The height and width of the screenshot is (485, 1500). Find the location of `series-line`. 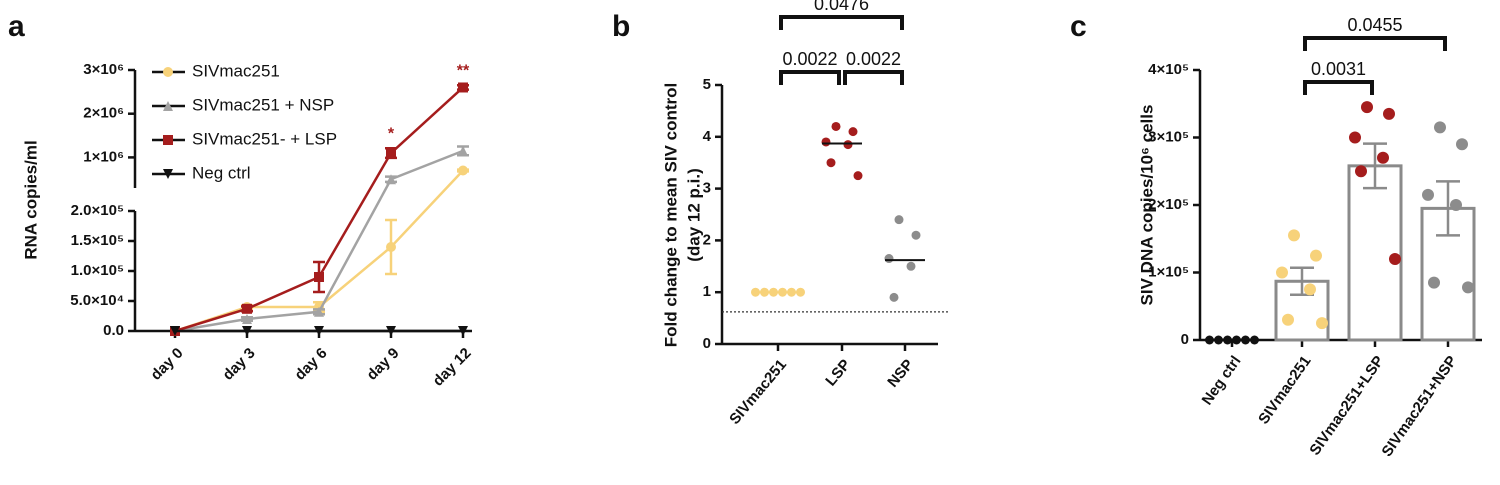

series-line is located at coordinates (319, 209).